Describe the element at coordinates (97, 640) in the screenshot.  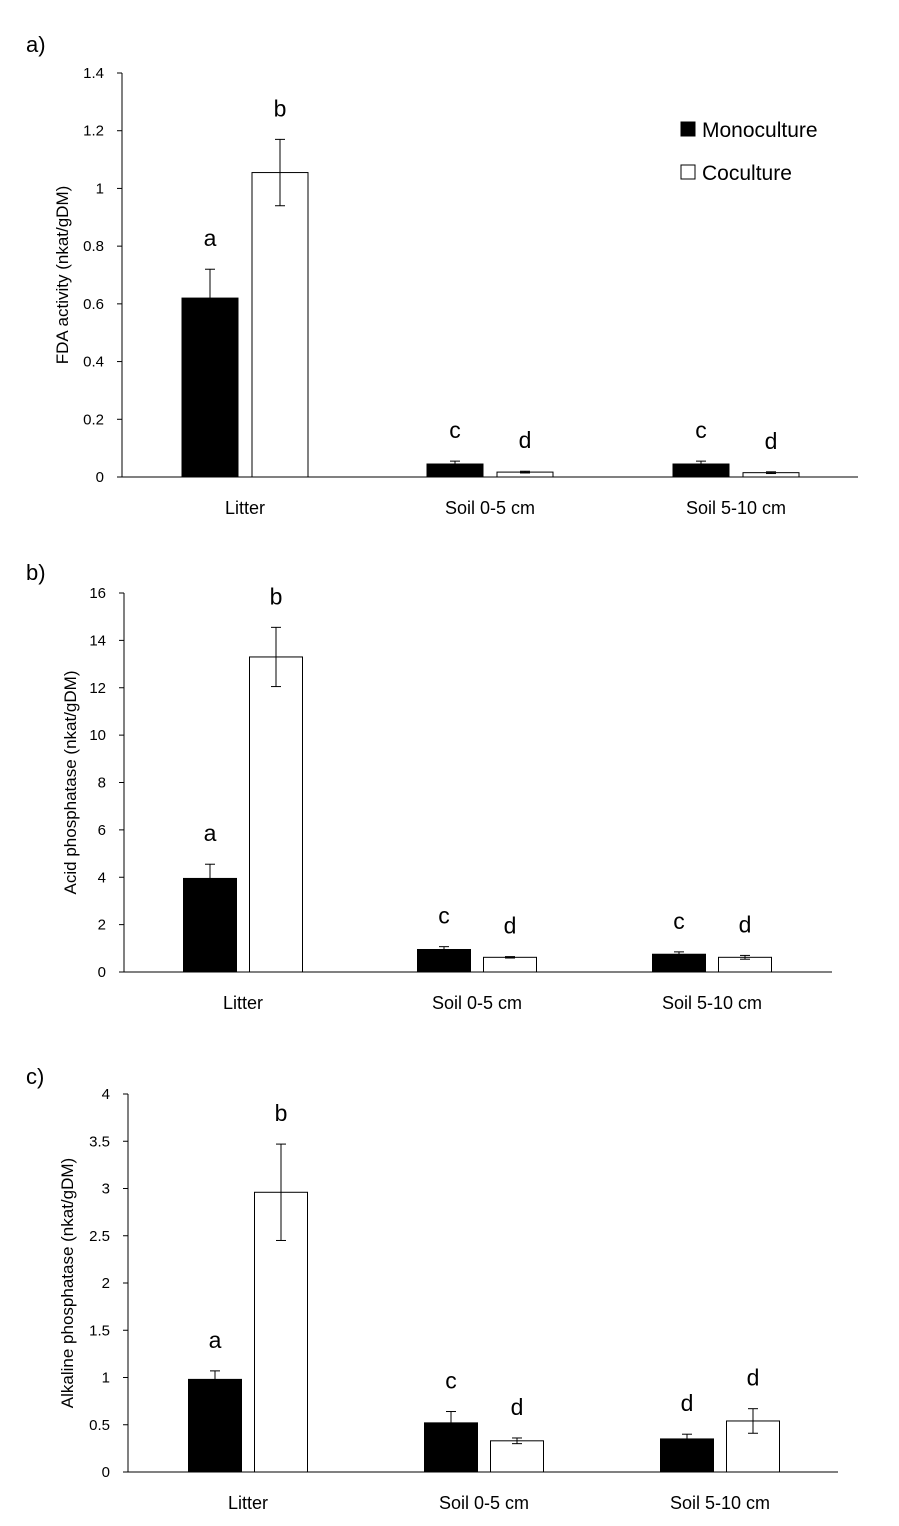
I see `y-tick-label: 14` at that location.